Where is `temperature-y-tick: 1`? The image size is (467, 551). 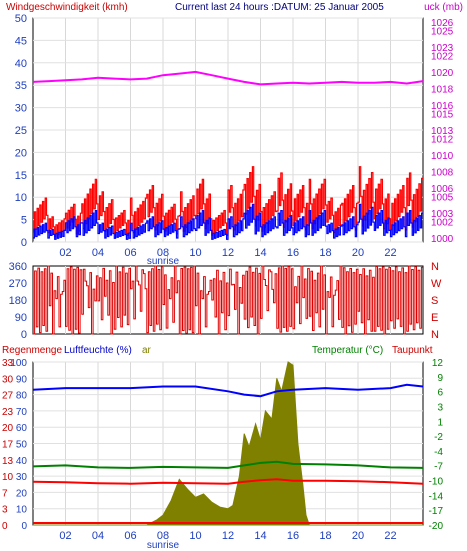
temperature-y-tick: 1 is located at coordinates (440, 422).